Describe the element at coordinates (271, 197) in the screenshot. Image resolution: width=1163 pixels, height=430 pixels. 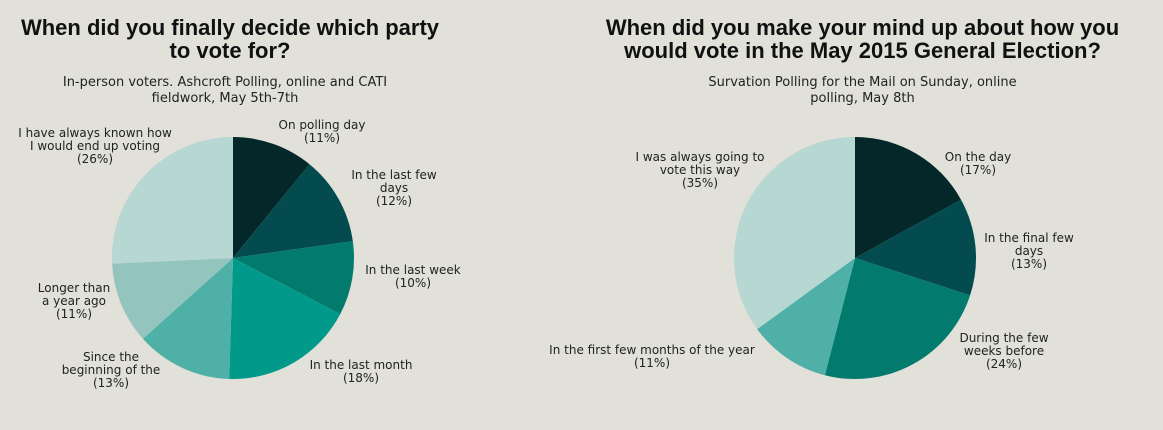
I see `pie1-slice-on-polling-day` at that location.